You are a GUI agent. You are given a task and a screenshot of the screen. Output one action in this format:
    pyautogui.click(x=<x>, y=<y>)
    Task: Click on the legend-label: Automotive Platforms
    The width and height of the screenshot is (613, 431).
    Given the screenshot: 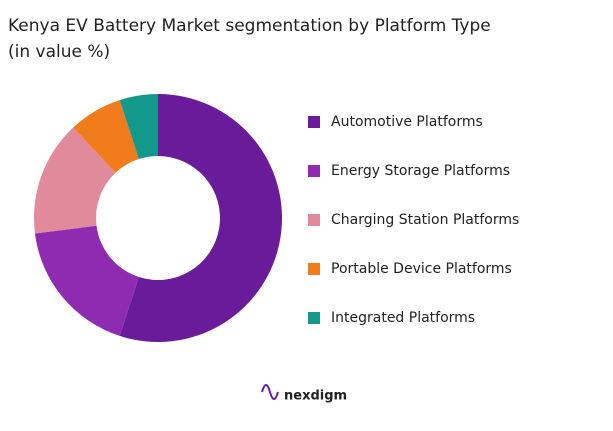 What is the action you would take?
    pyautogui.click(x=407, y=122)
    